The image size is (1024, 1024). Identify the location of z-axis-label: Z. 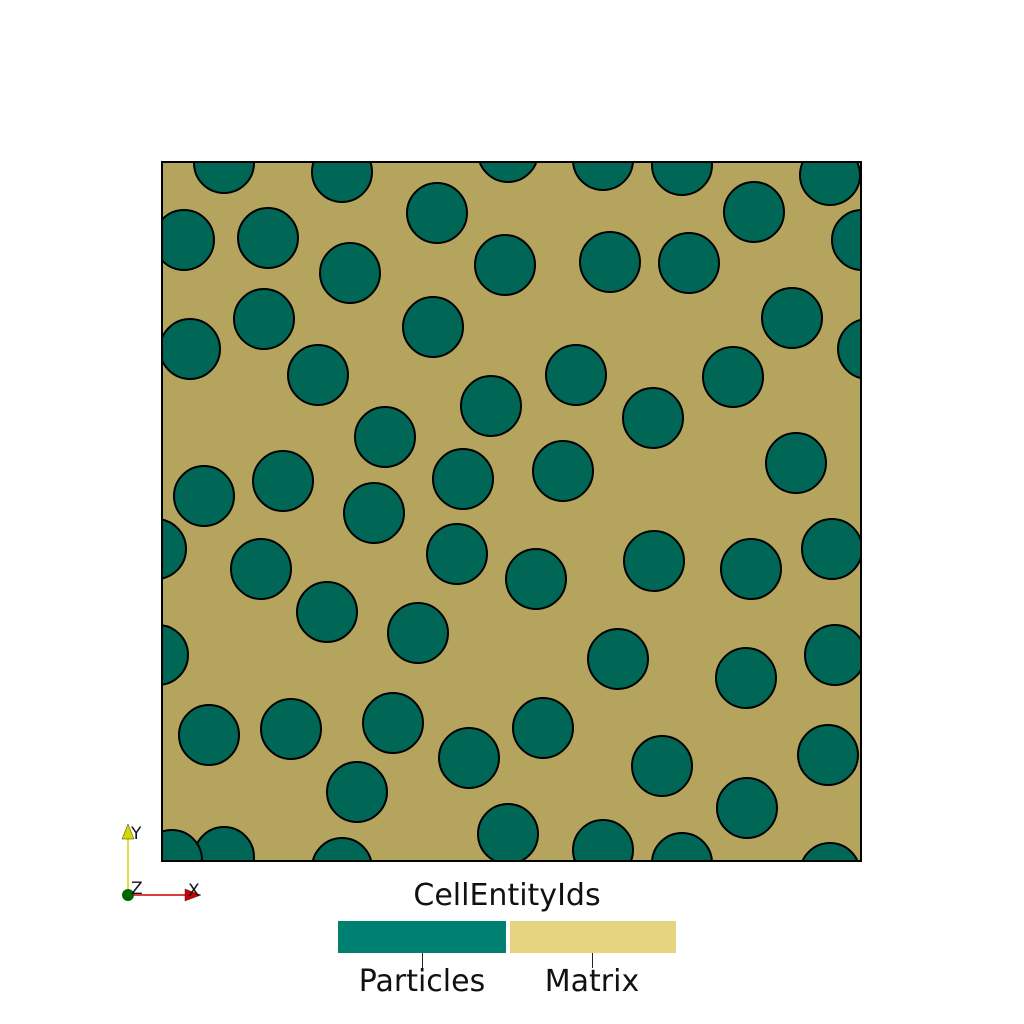
(137, 889).